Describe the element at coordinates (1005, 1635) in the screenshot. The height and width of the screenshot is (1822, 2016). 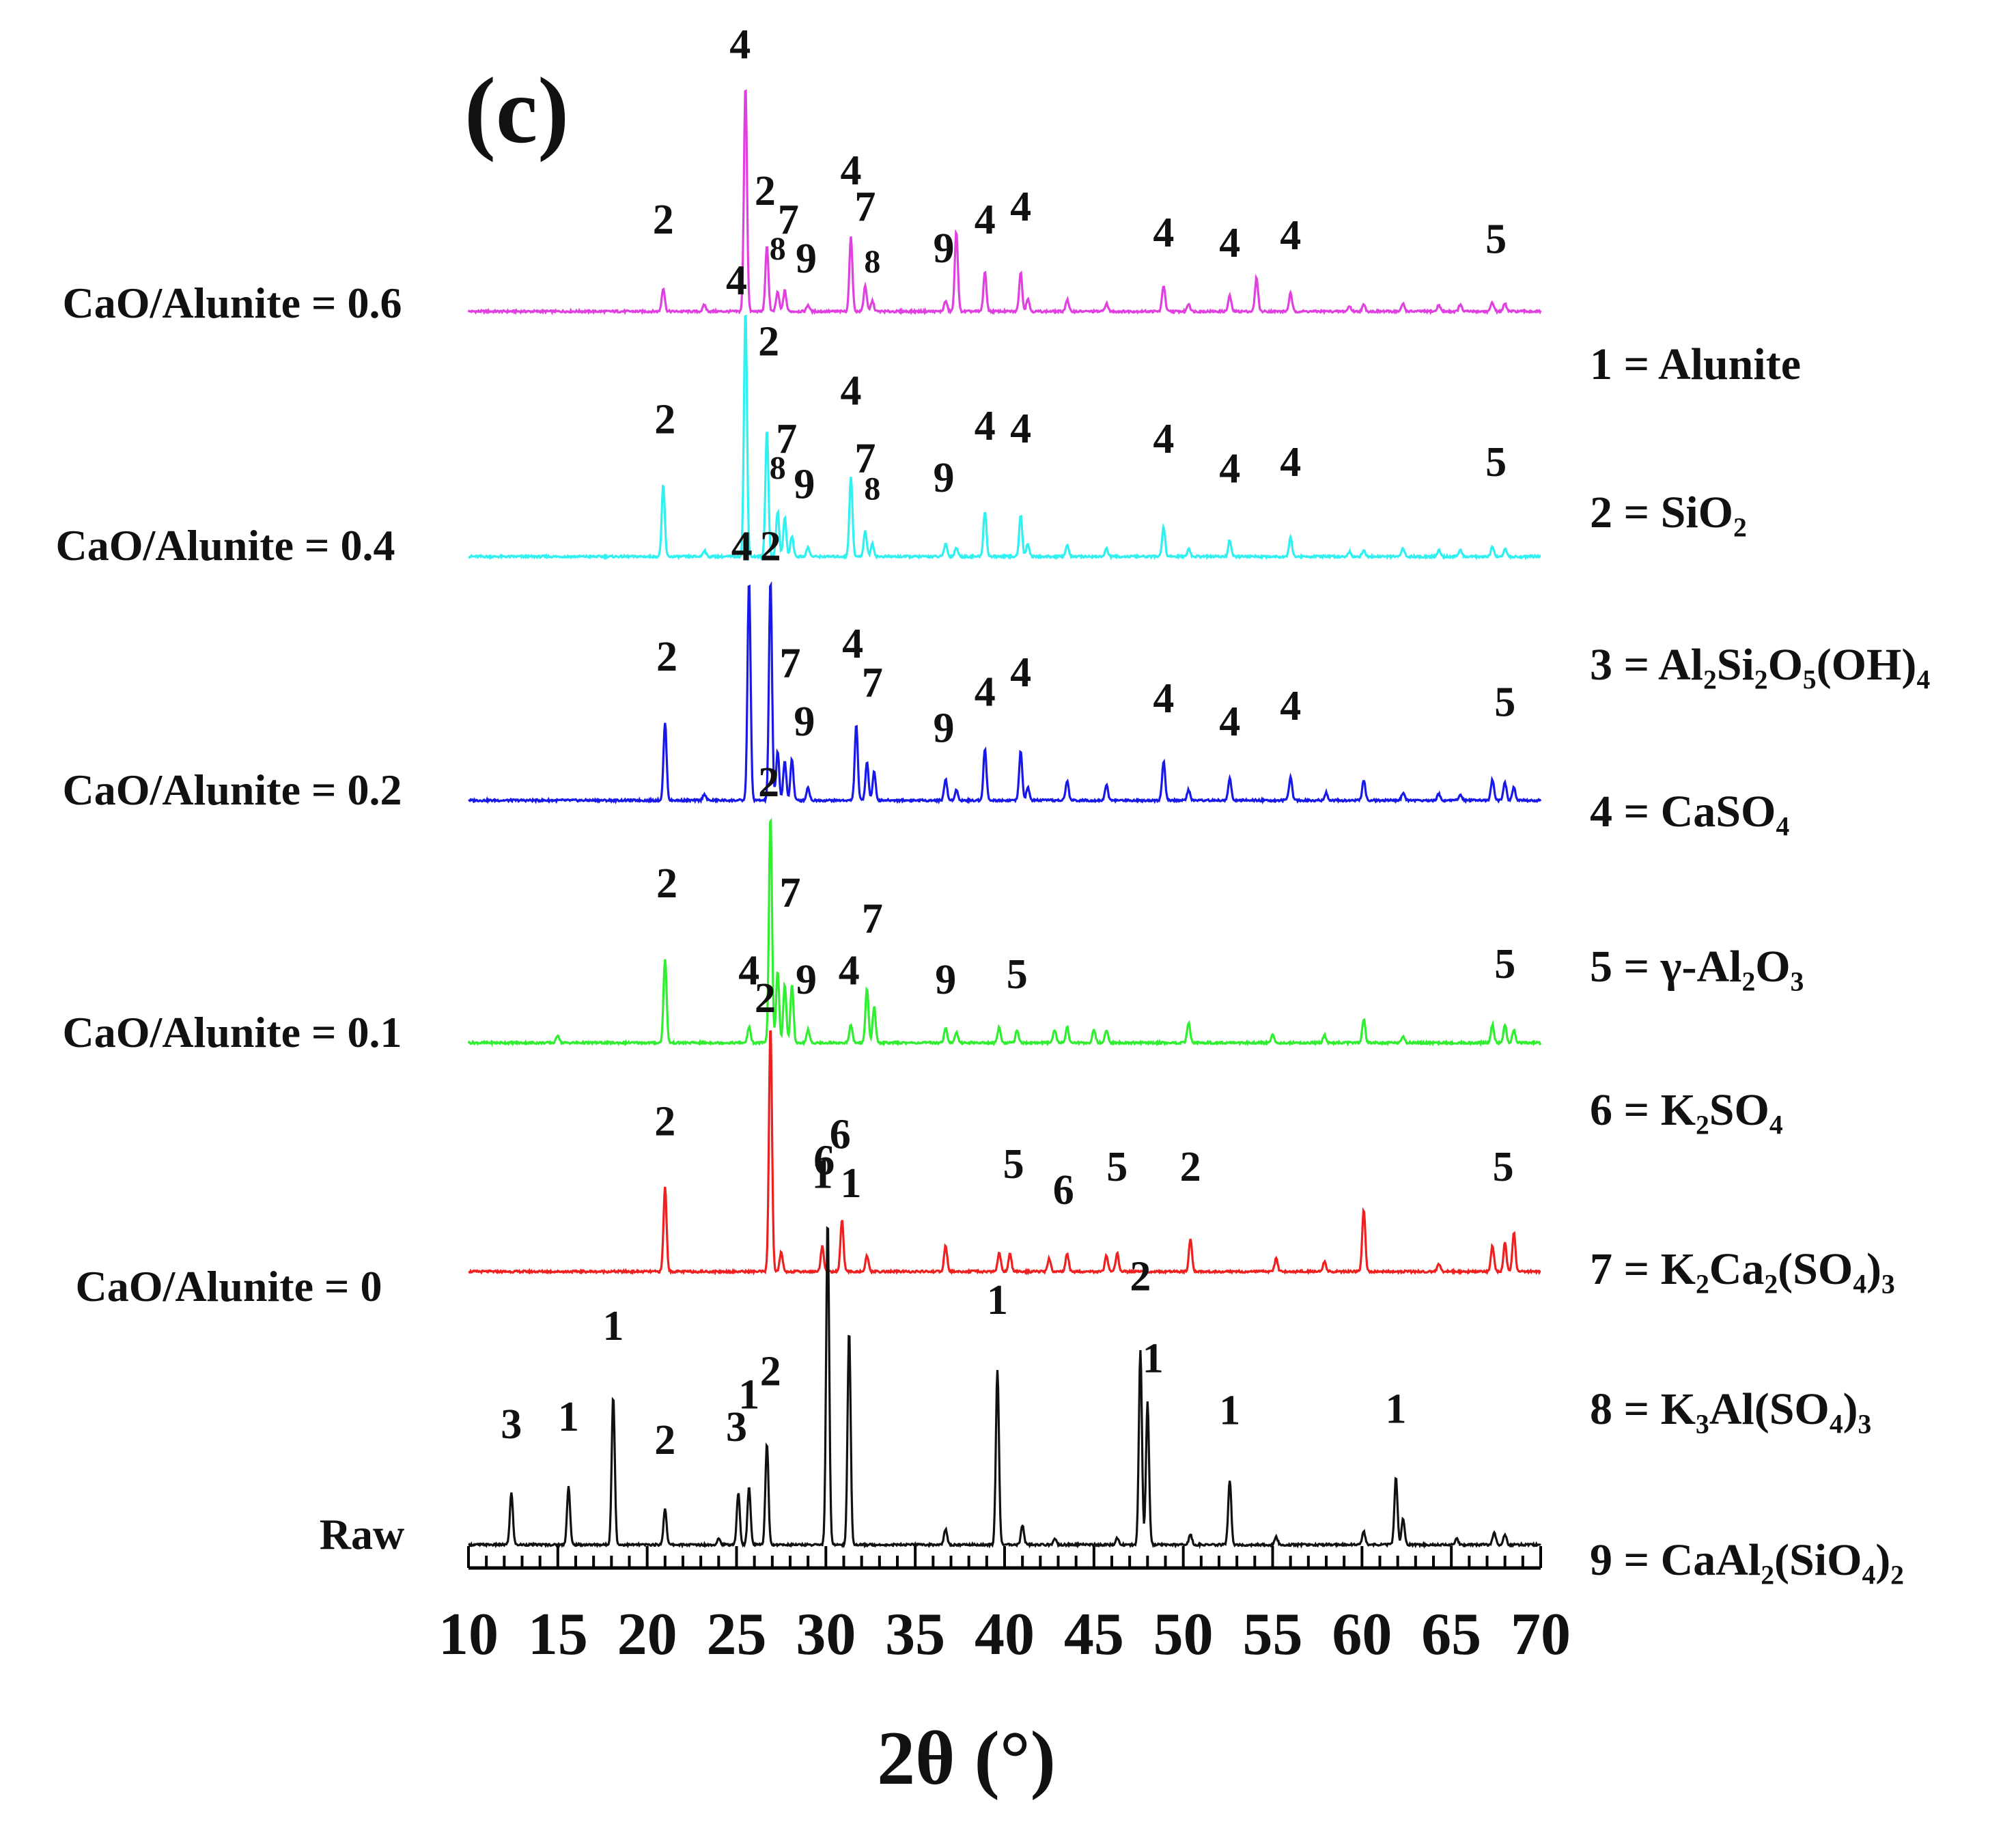
I see `x-tick-label: 40` at that location.